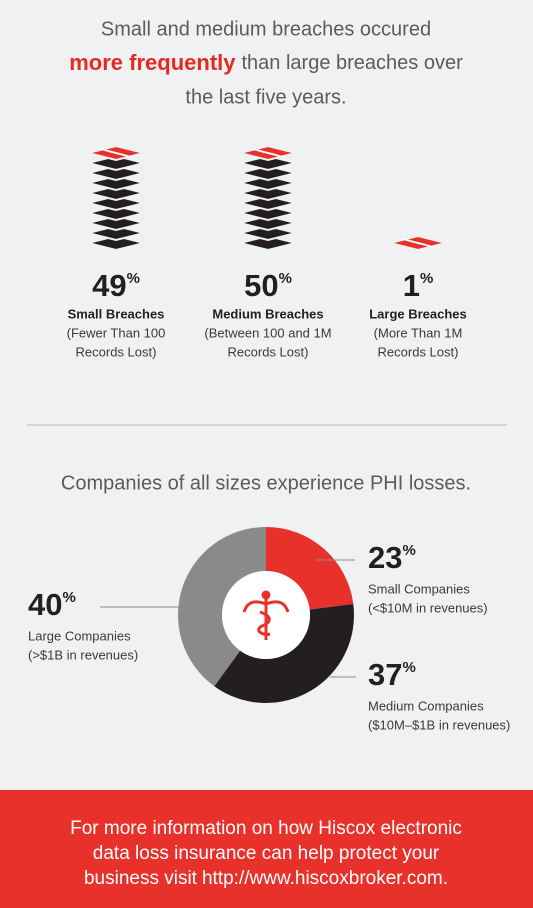 This screenshot has height=908, width=533. What do you see at coordinates (439, 724) in the screenshot?
I see `legend-detail: ($10M–$1B in revenues)` at bounding box center [439, 724].